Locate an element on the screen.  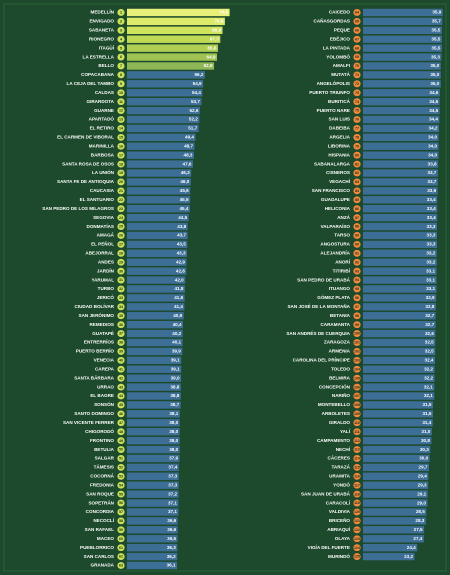
value-label: 39,0 is located at coordinates (175, 377).